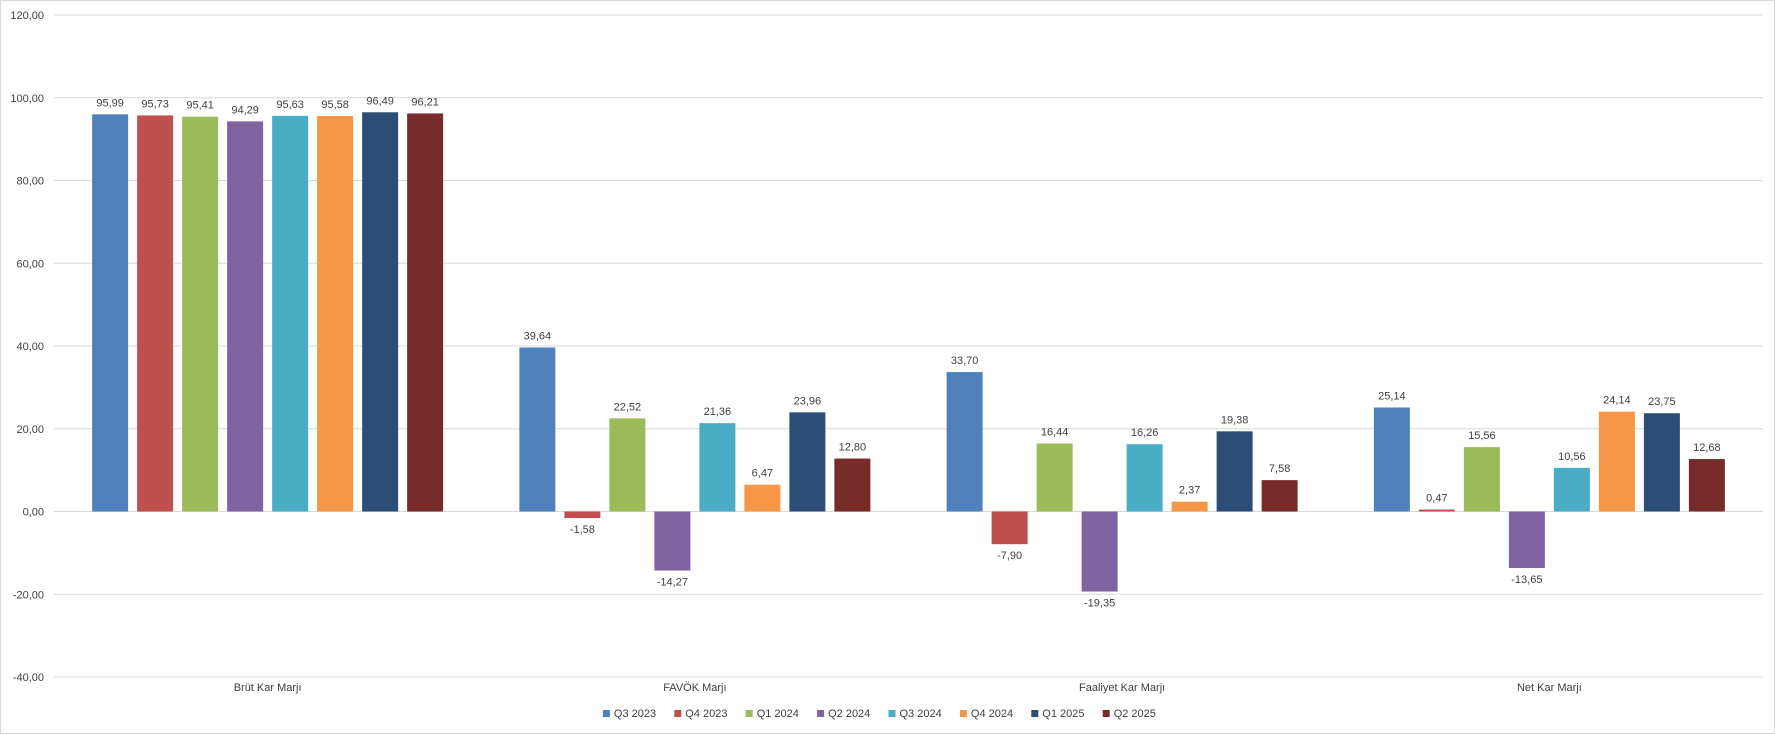 This screenshot has width=1775, height=735. What do you see at coordinates (1392, 396) in the screenshot?
I see `data-label: 25,14` at bounding box center [1392, 396].